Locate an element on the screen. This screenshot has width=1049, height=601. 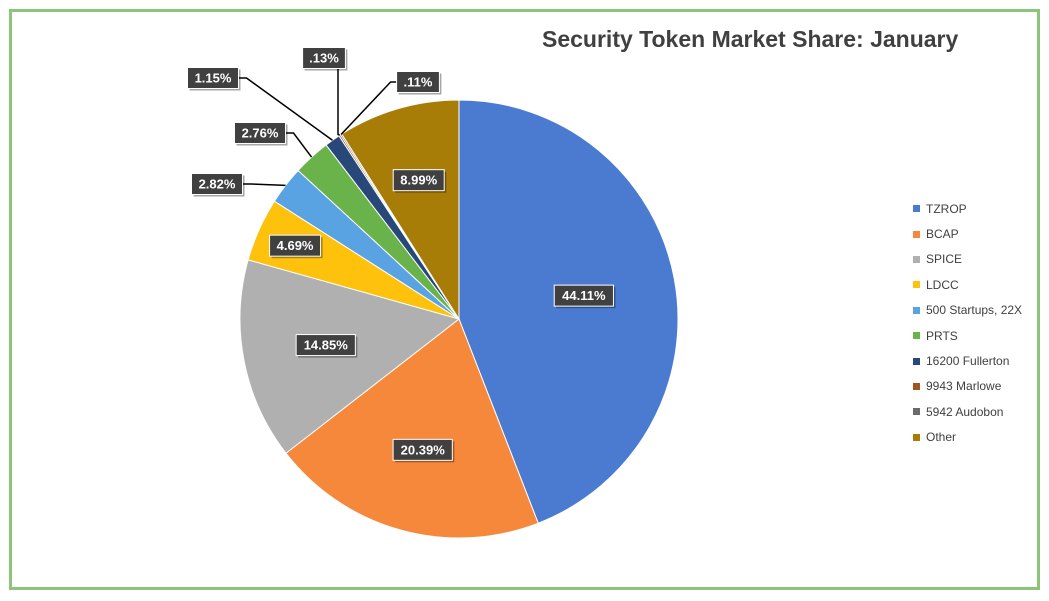
data-label-spice: 14.85% is located at coordinates (326, 346).